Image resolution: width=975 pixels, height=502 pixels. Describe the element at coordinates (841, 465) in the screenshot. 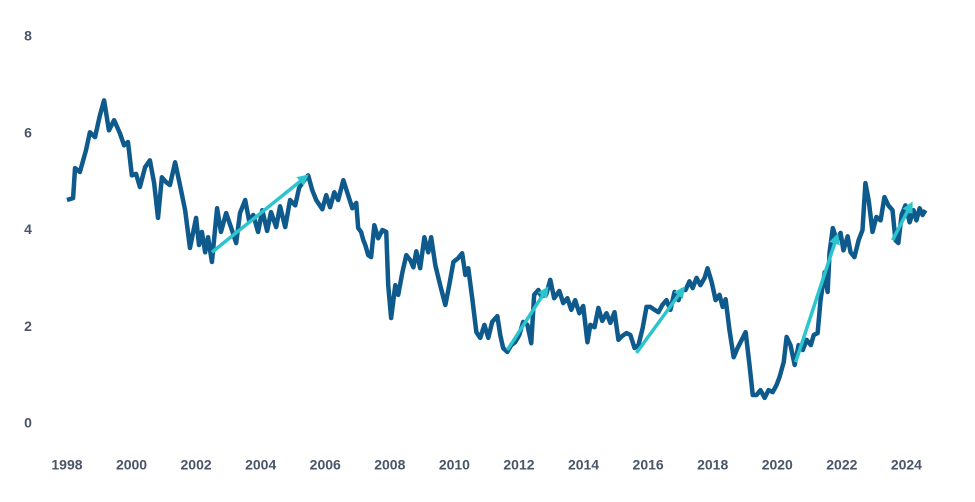

I see `x-tick-label: 2022` at that location.